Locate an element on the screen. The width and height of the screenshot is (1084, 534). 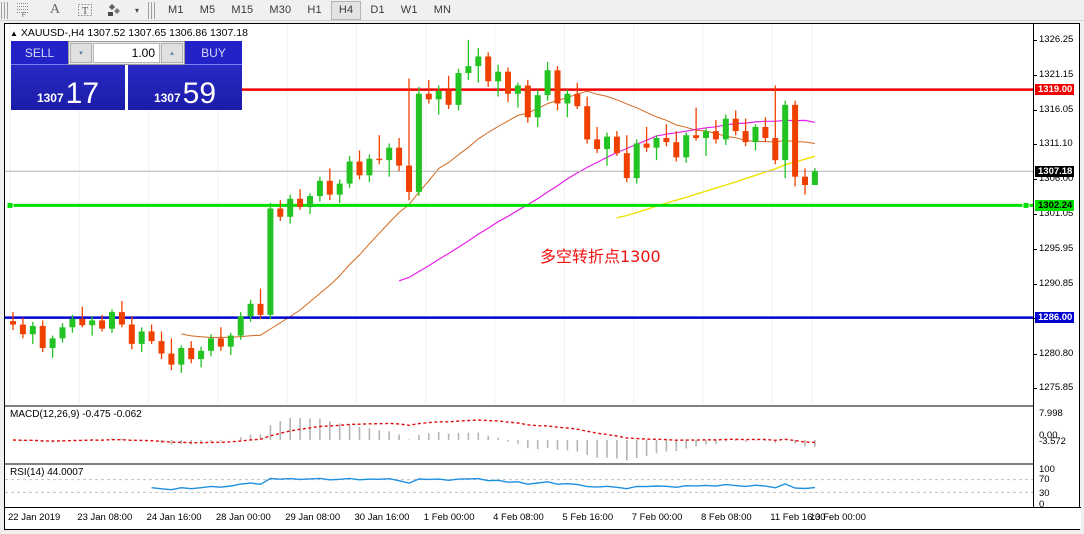
objects-icon is located at coordinates (115, 10).